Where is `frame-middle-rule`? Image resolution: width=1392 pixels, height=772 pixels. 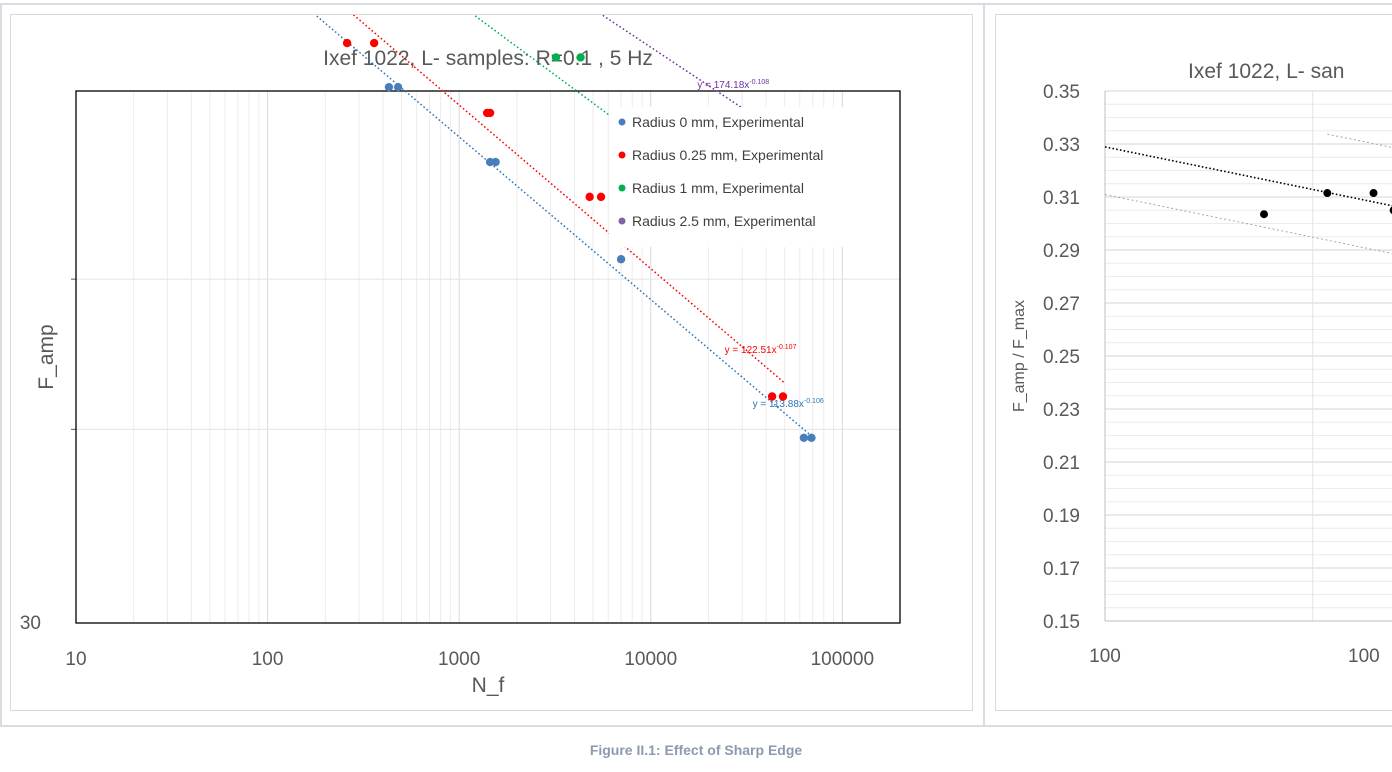 frame-middle-rule is located at coordinates (696, 726).